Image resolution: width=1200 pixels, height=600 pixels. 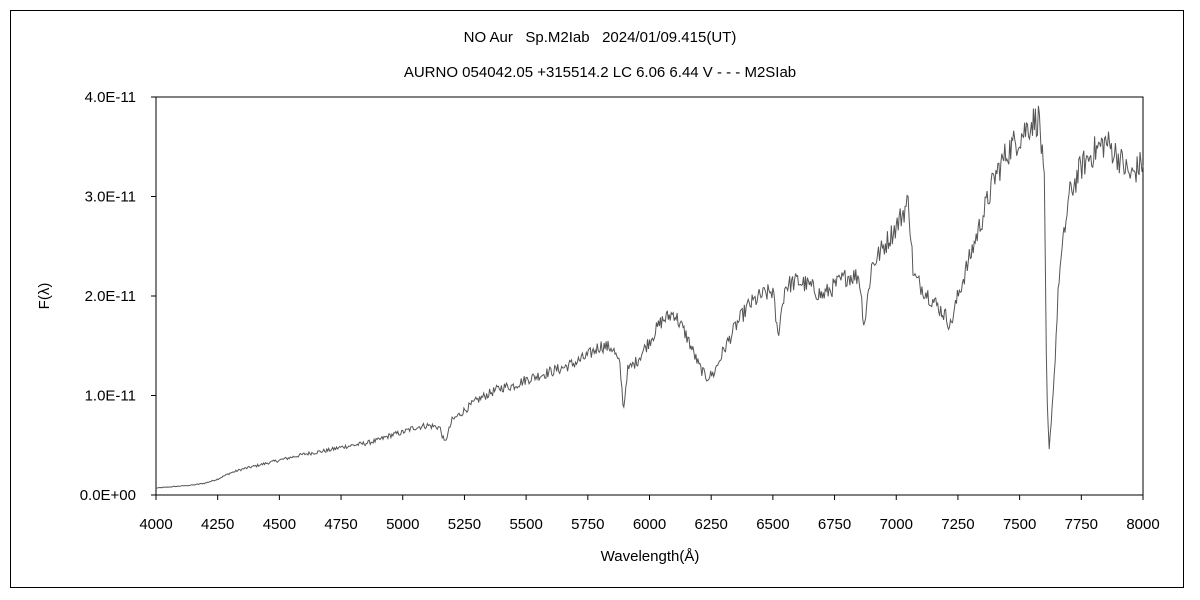 I want to click on x-tick-label: 5000, so click(x=402, y=524).